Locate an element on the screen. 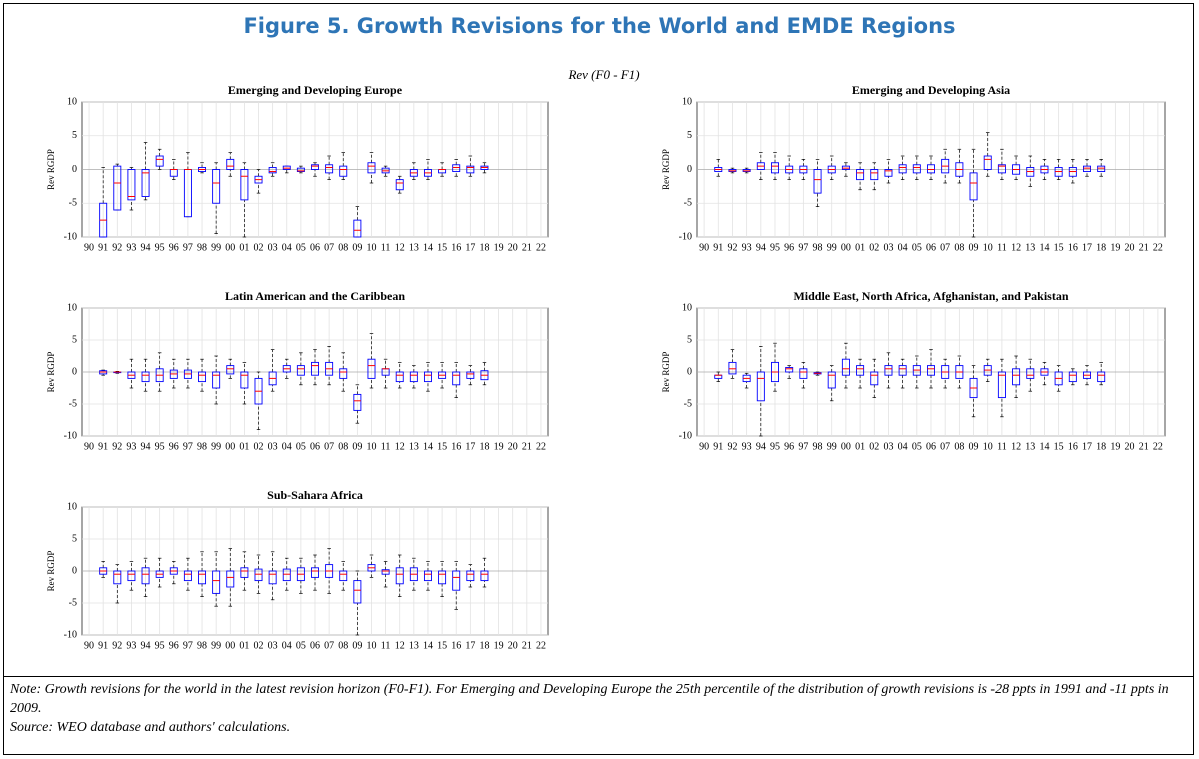 The image size is (1199, 759). x-tick-label: 92 is located at coordinates (117, 645).